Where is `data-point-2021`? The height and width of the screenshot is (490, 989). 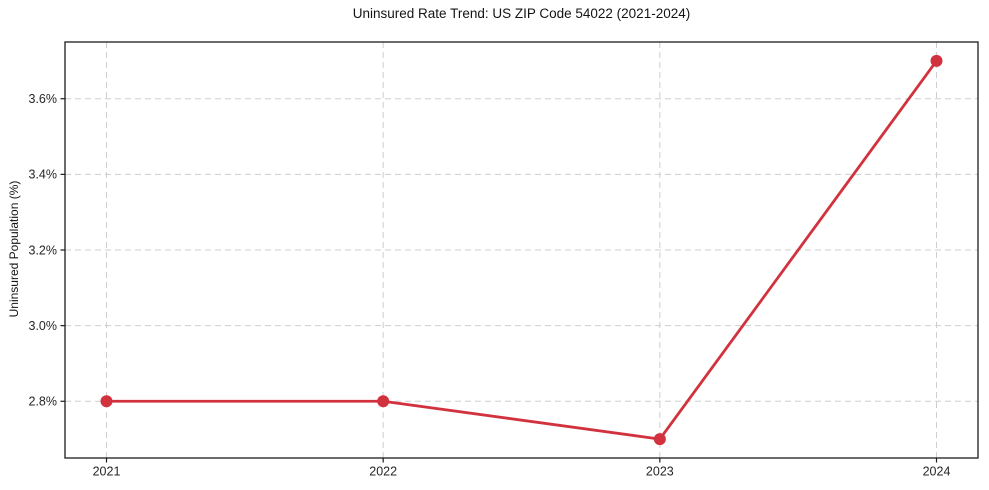
data-point-2021 is located at coordinates (106, 401).